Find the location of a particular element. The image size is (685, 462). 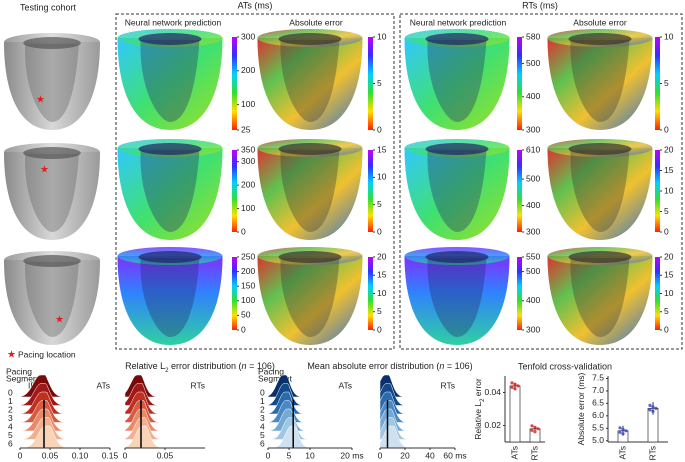

colorbar-tick-label: 500 is located at coordinates (533, 271).